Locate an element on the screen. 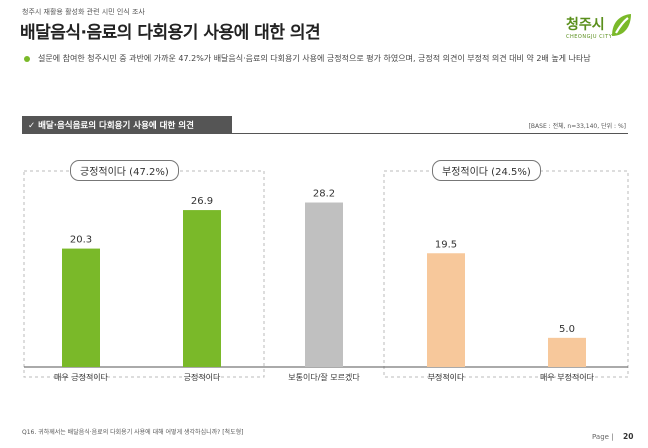 The image size is (648, 448). section-divider is located at coordinates (430, 133).